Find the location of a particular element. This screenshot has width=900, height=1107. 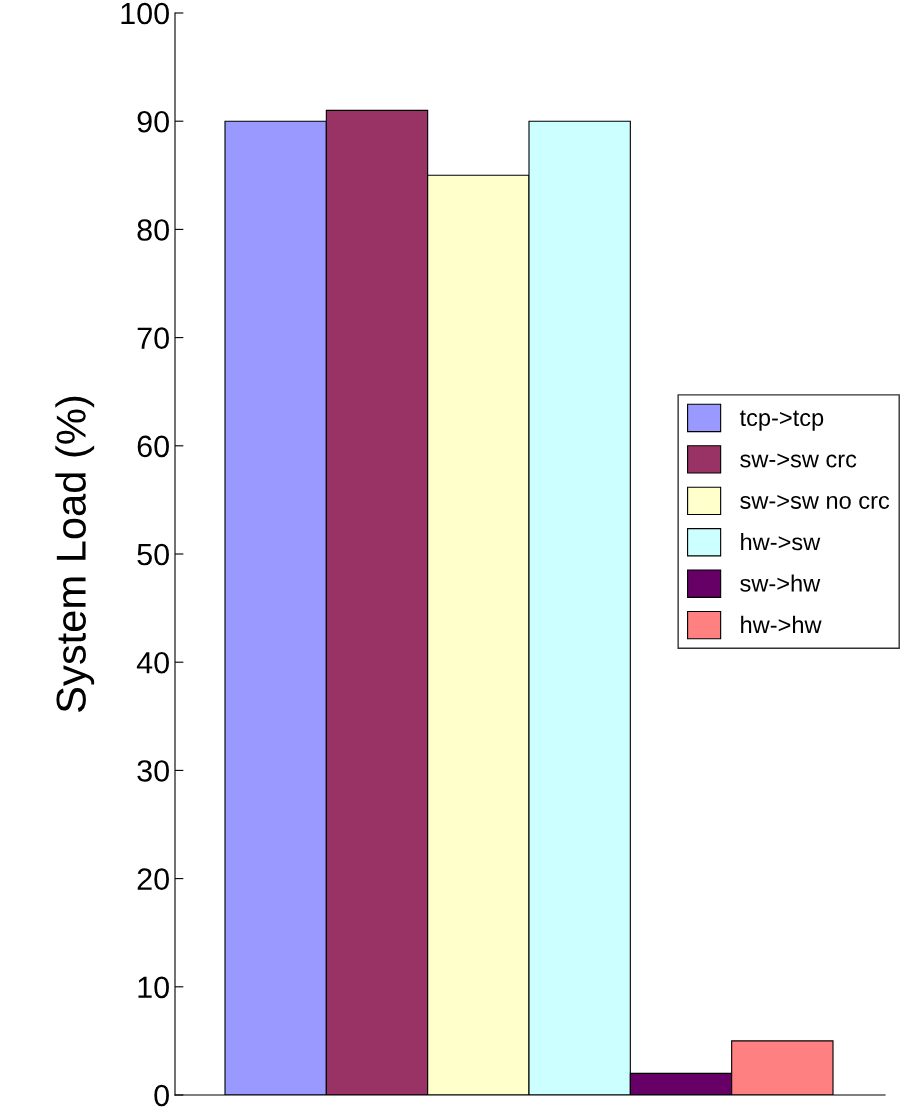

y-tick-label: 30 is located at coordinates (153, 771).